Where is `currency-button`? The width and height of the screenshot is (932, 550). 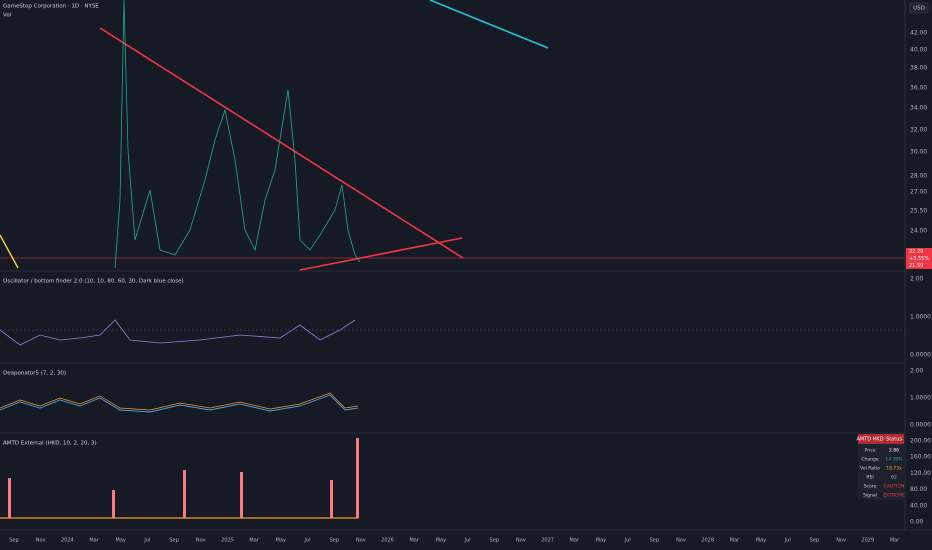 currency-button is located at coordinates (919, 8).